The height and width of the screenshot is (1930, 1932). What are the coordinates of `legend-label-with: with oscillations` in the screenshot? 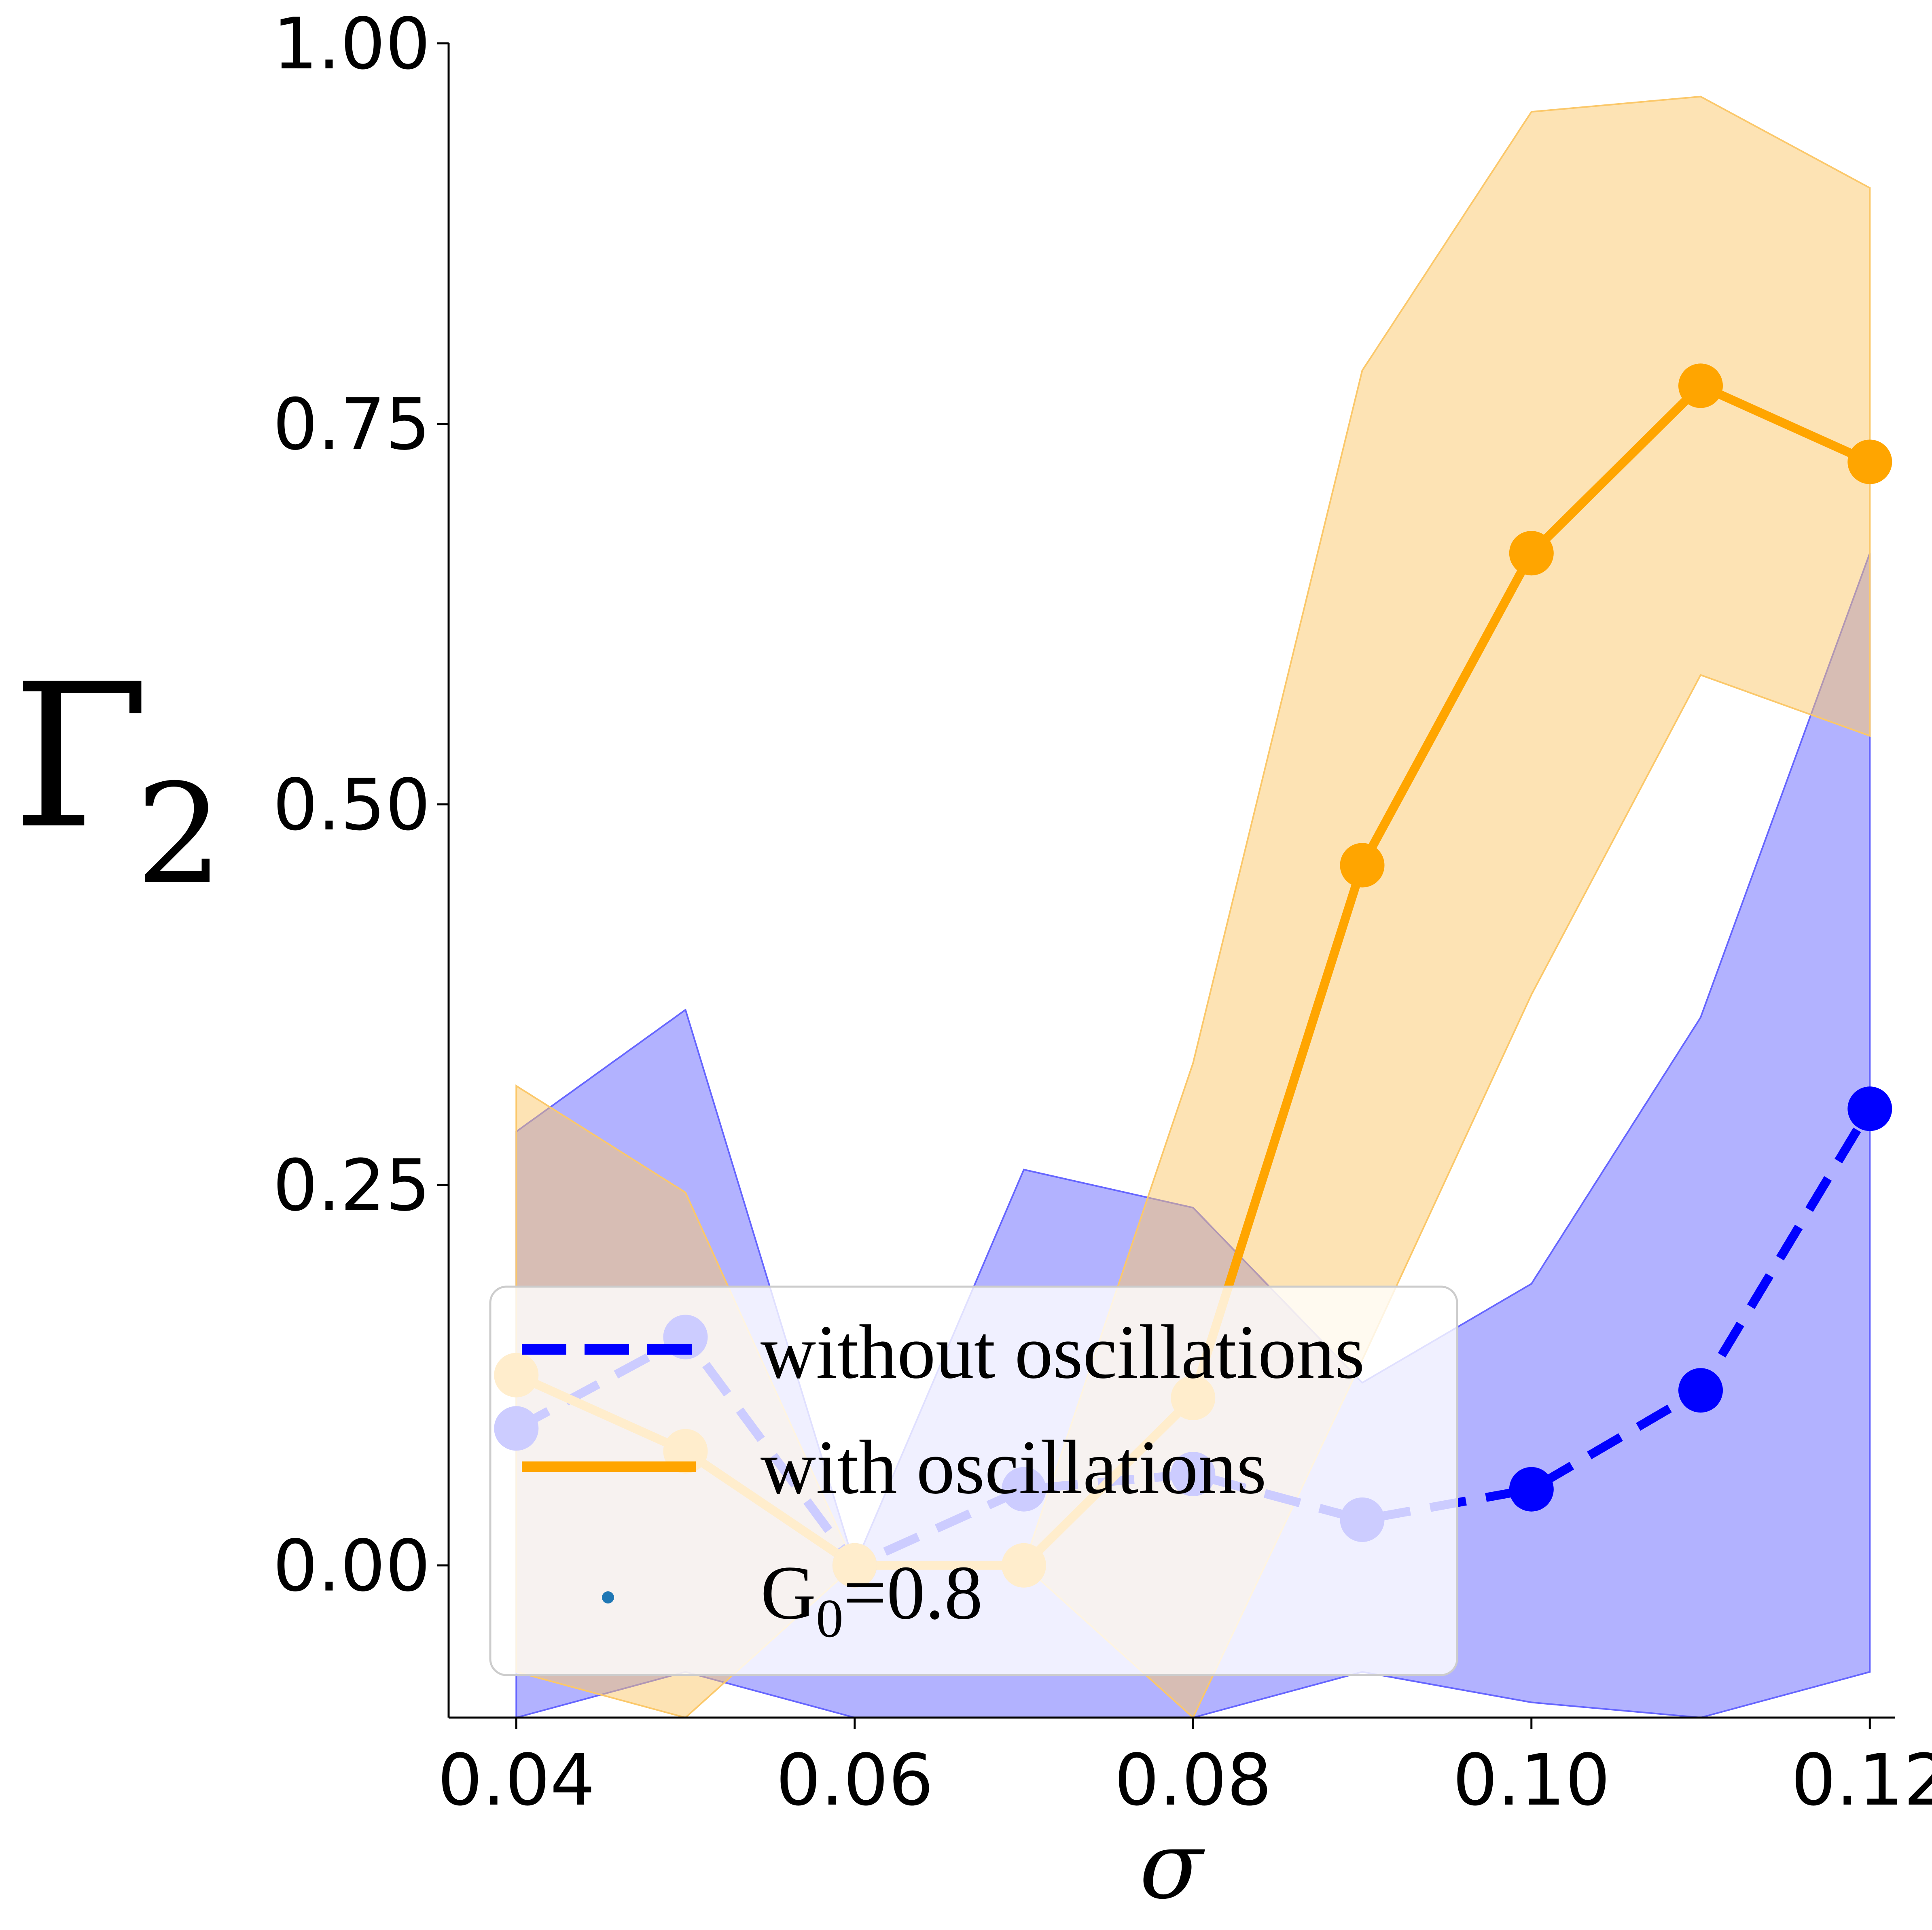 It's located at (1014, 1467).